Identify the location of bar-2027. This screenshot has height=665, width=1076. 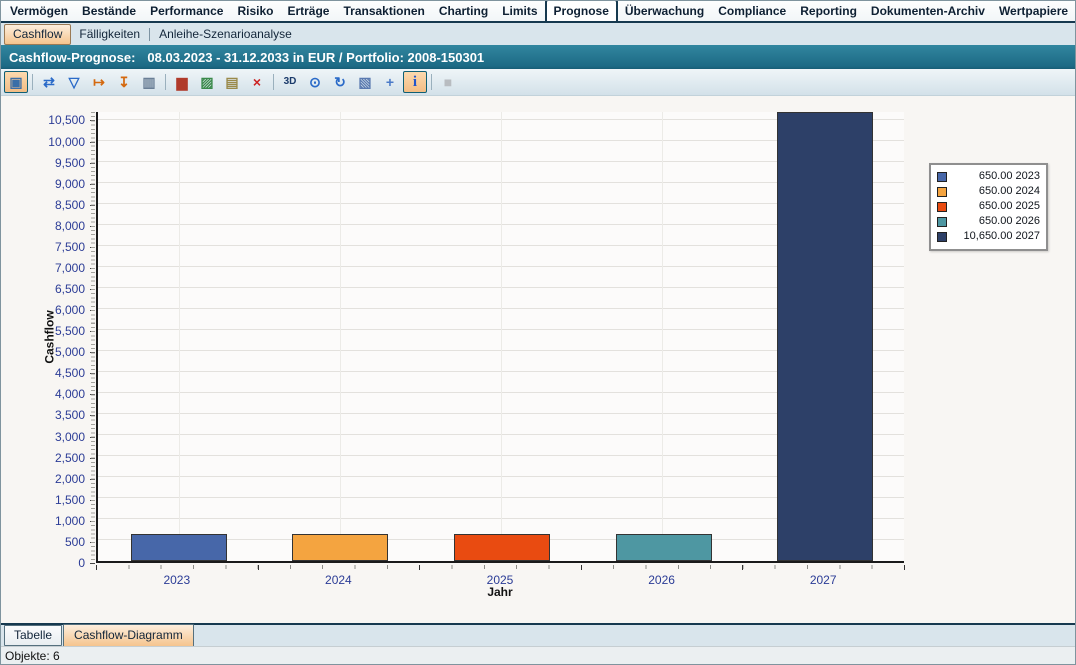
(825, 336).